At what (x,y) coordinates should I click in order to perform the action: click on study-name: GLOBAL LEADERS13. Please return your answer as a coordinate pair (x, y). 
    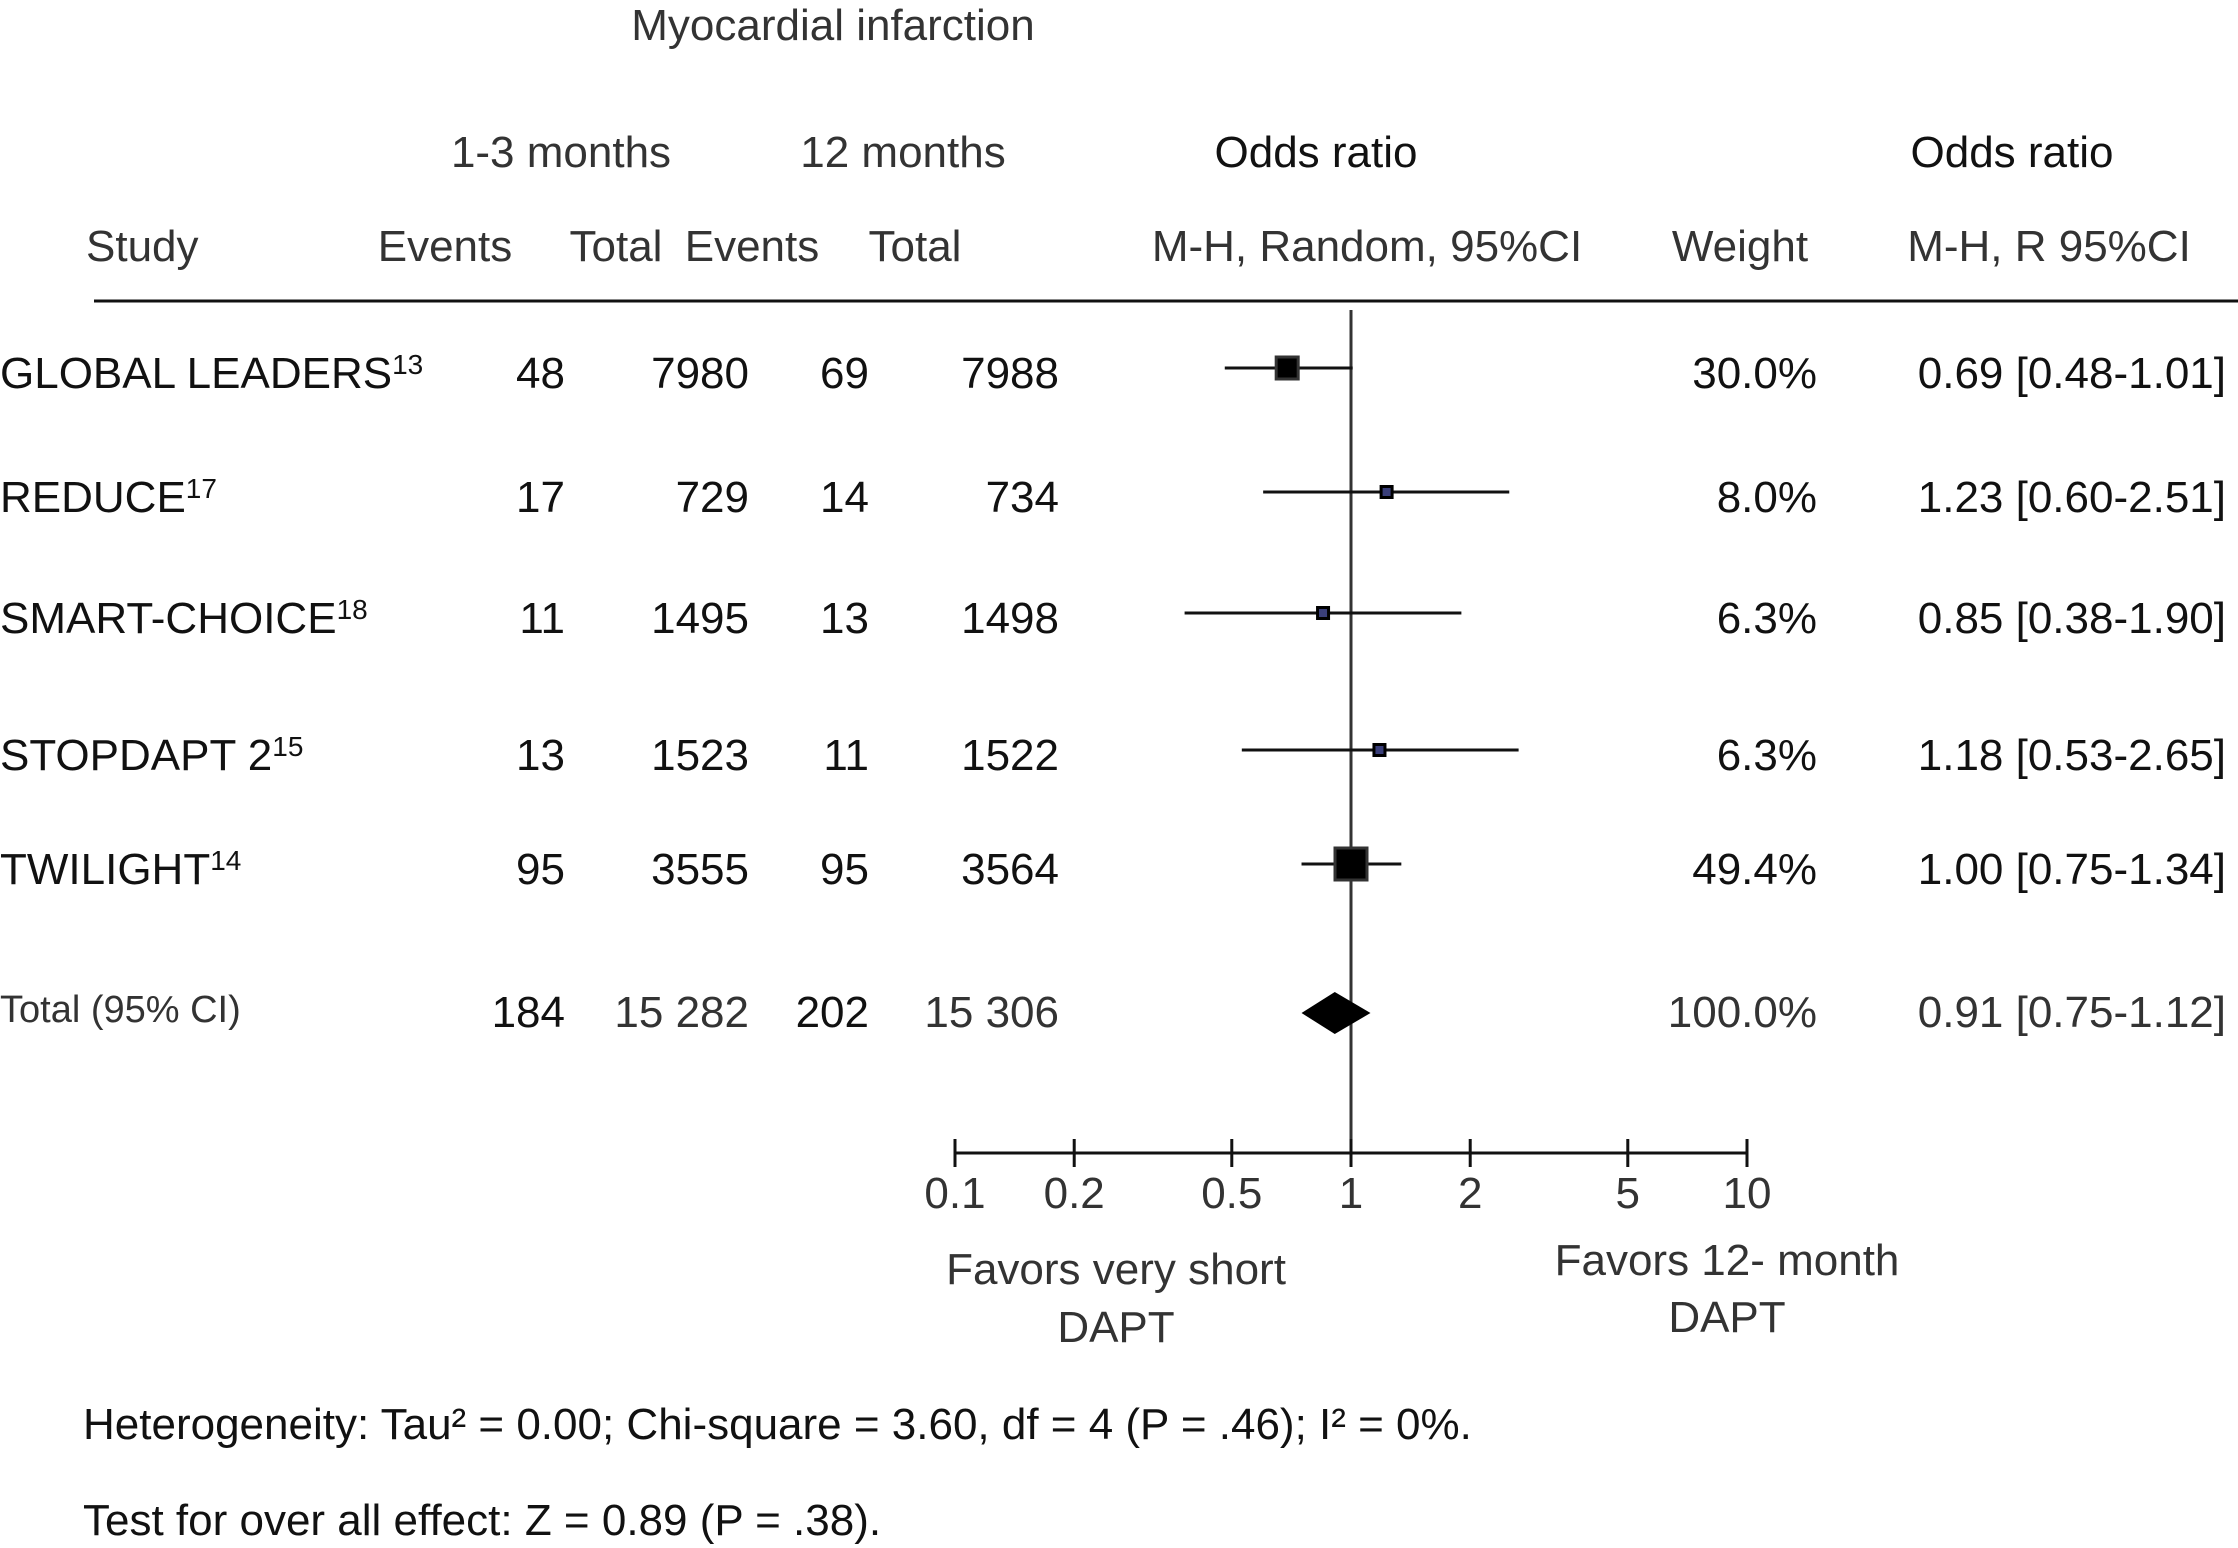
    Looking at the image, I should click on (212, 373).